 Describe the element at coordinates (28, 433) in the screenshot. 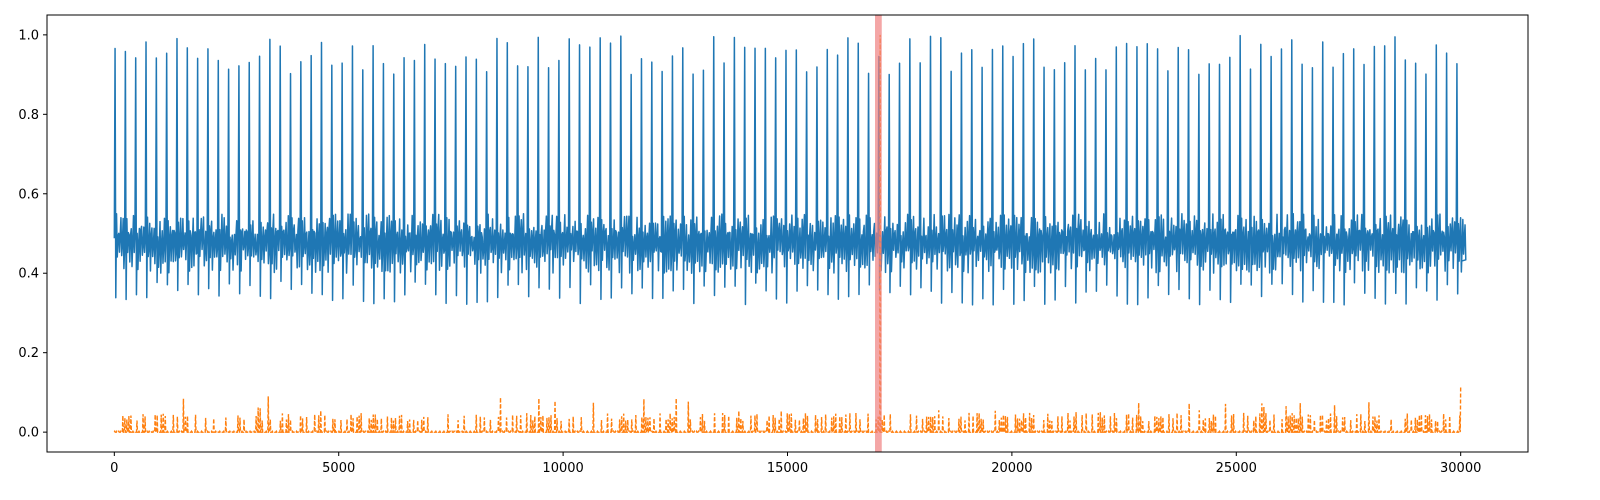

I see `y-tick-label: 0.0` at that location.